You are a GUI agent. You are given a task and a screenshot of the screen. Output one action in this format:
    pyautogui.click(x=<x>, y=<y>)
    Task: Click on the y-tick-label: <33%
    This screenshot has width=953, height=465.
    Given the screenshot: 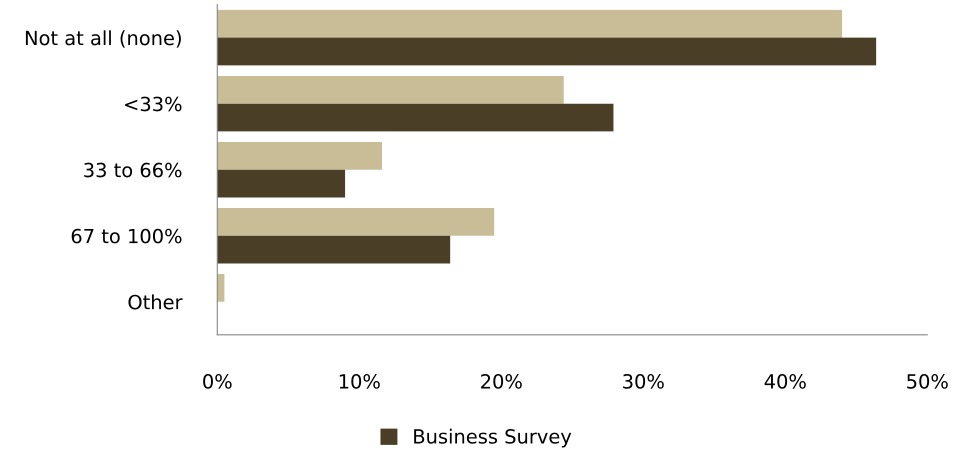 What is the action you would take?
    pyautogui.click(x=153, y=104)
    